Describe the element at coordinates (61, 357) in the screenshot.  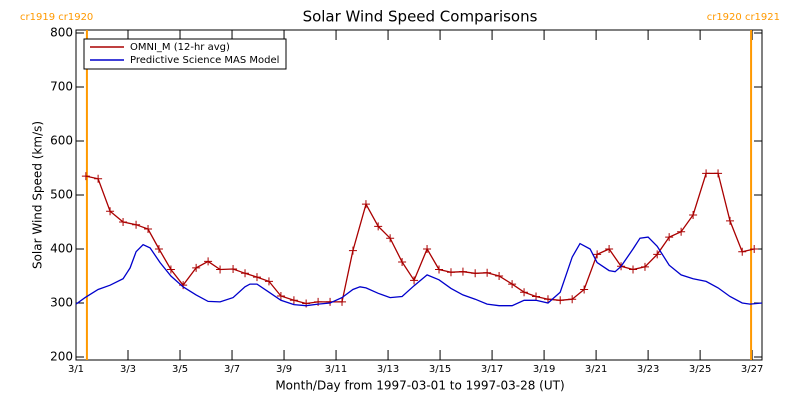
I see `y-tick-label: 200` at that location.